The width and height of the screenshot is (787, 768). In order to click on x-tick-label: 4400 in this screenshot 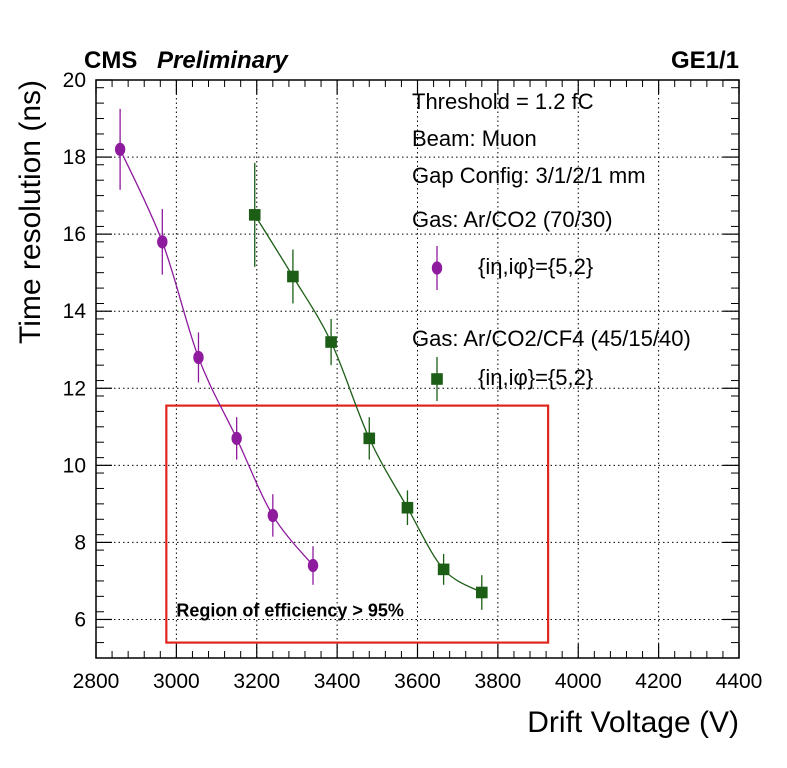, I will do `click(739, 681)`.